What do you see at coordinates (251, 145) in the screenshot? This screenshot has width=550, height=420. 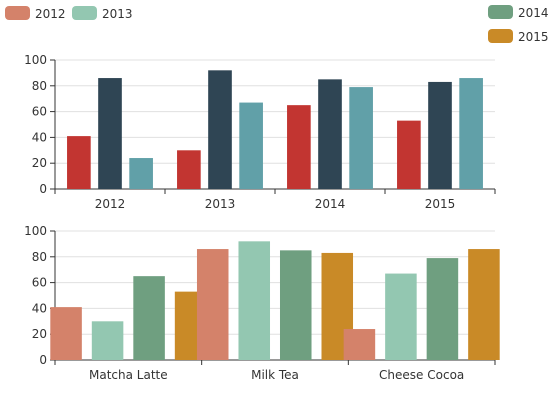 I see `bar-2013-s2` at bounding box center [251, 145].